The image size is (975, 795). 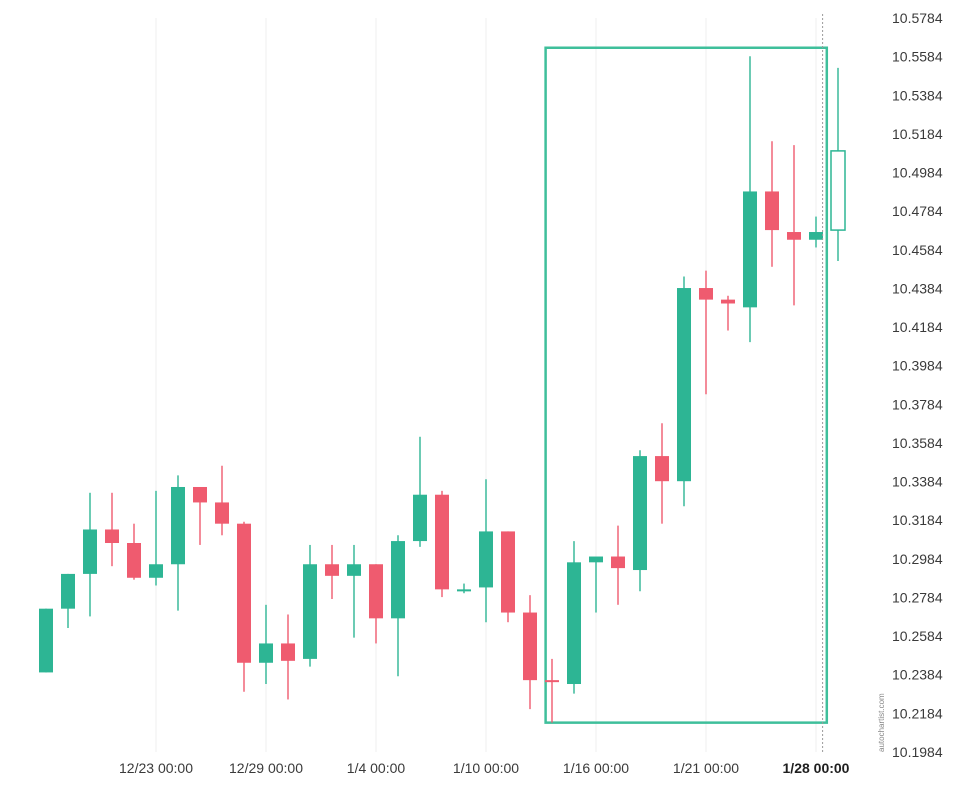 I want to click on y-tick-label: 10.4584, so click(x=917, y=250).